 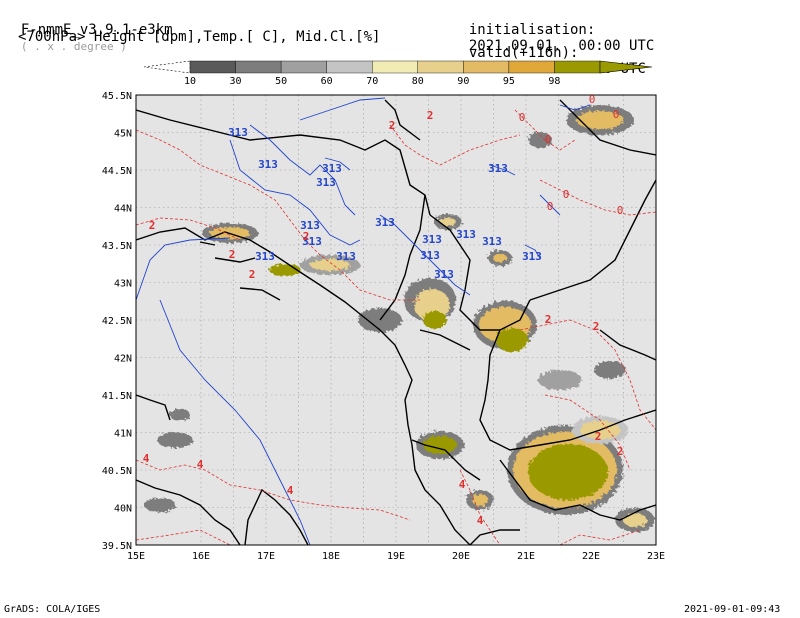 I want to click on lon-label: 15E, so click(x=136, y=556).